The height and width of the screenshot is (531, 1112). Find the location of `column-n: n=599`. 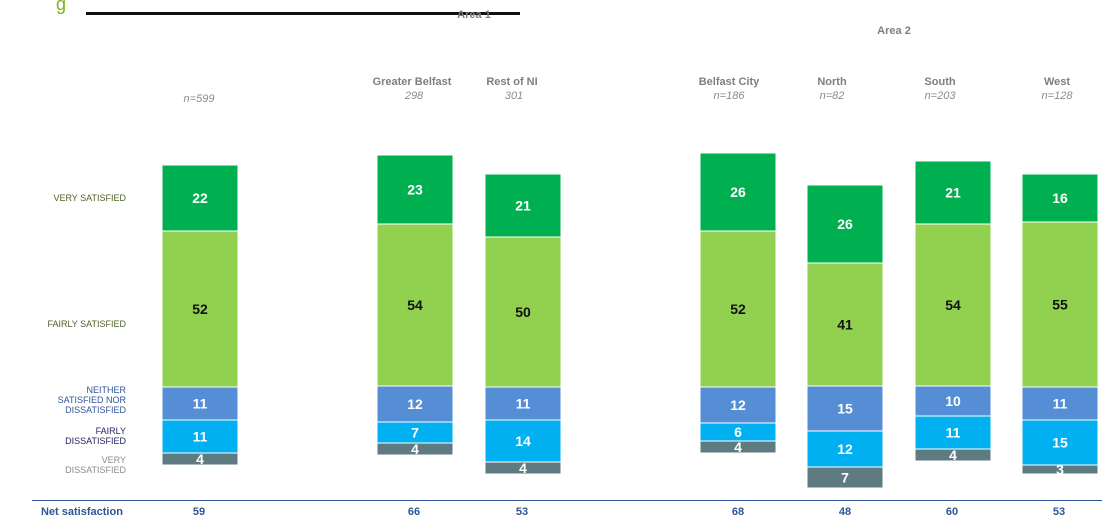

column-n: n=599 is located at coordinates (199, 99).